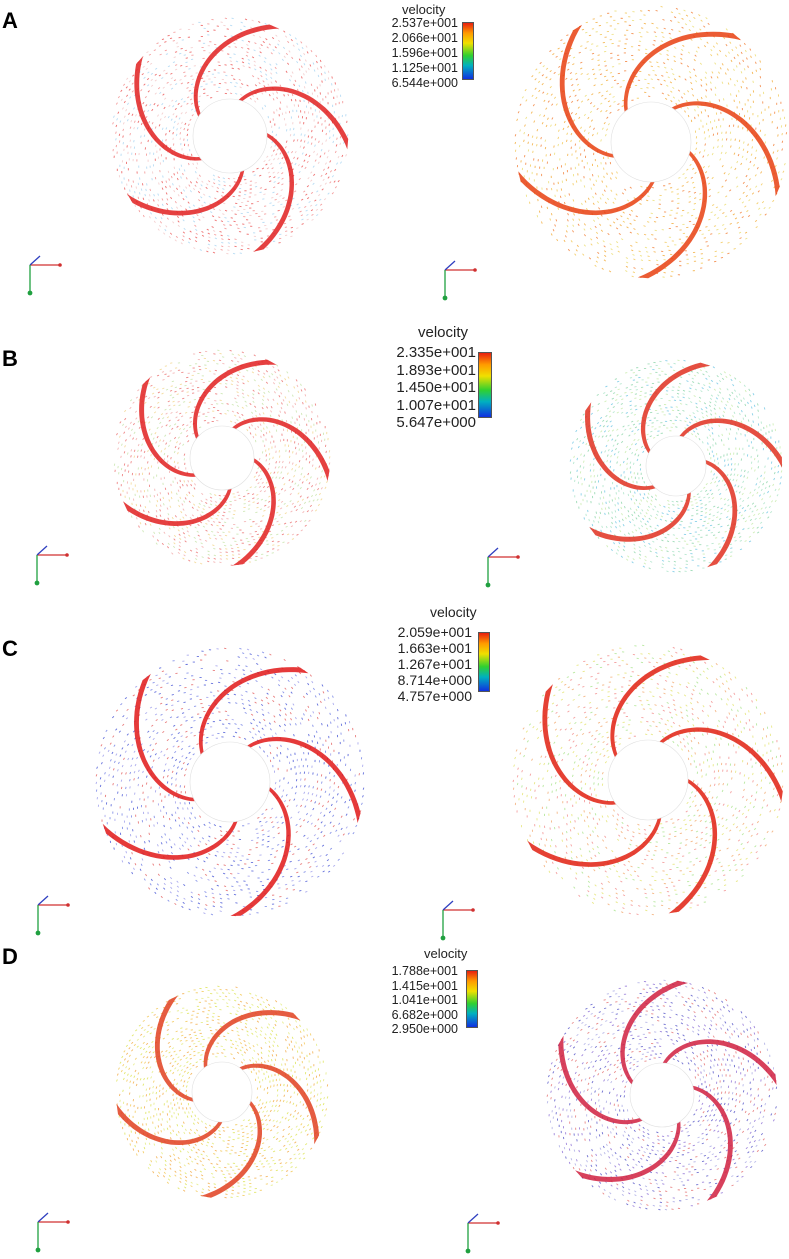  I want to click on legend-tick: 1.596e+001, so click(424, 53).